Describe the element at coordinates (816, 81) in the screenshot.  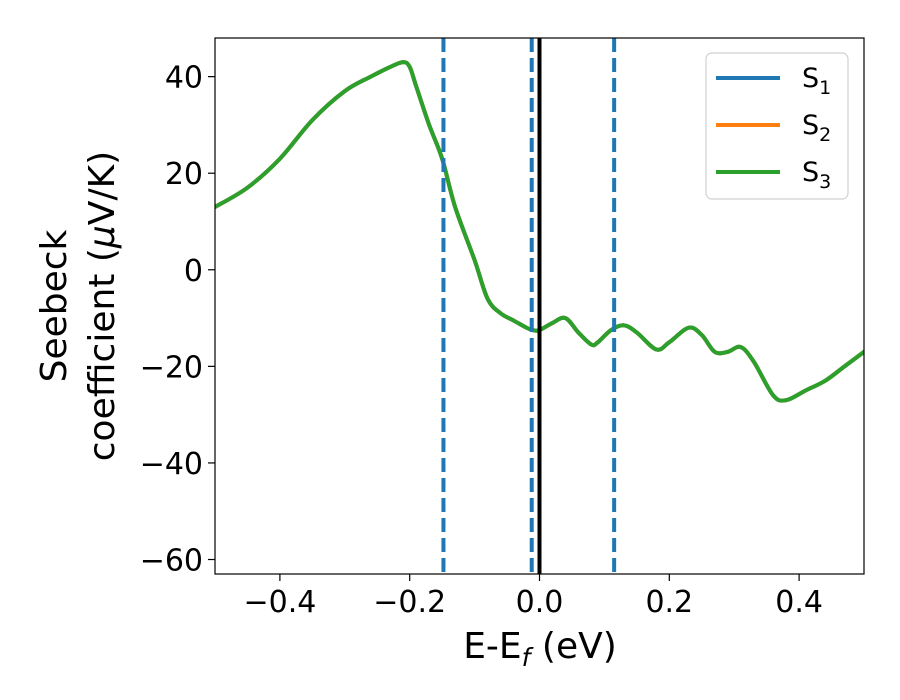
I see `legend-label-s1: S1` at that location.